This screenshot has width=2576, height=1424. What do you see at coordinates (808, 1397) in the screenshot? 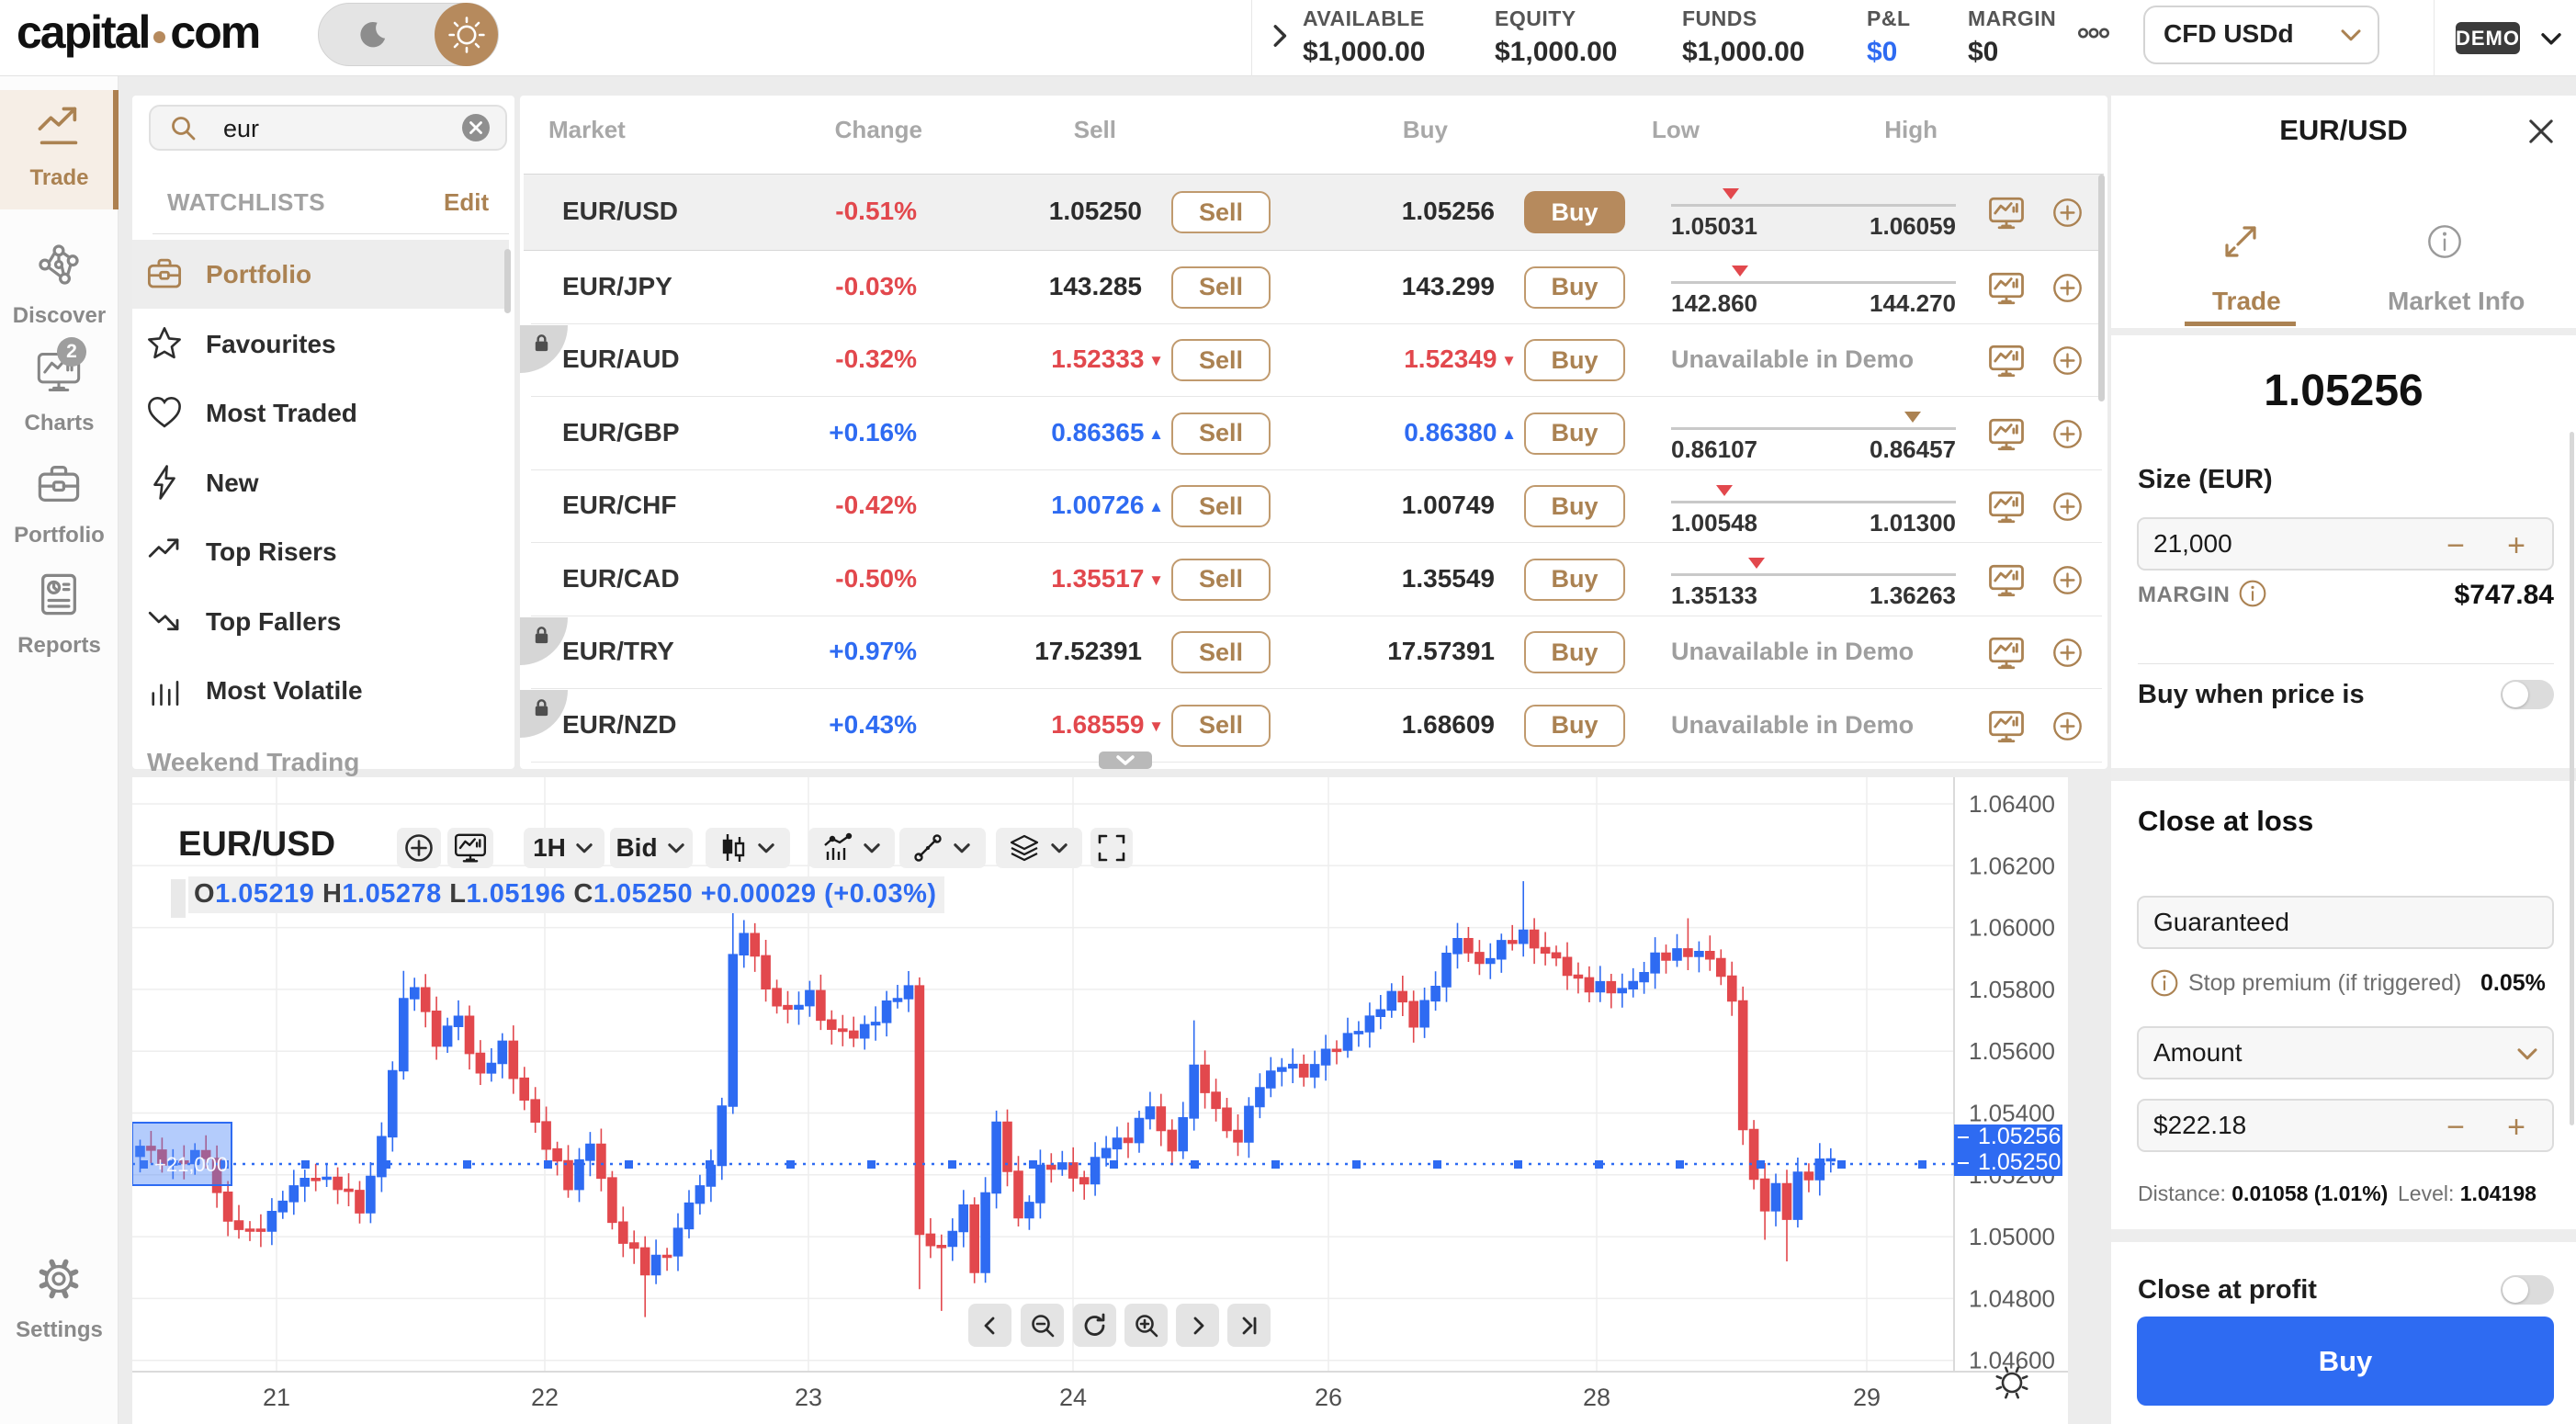
I see `svg-text: 23` at bounding box center [808, 1397].